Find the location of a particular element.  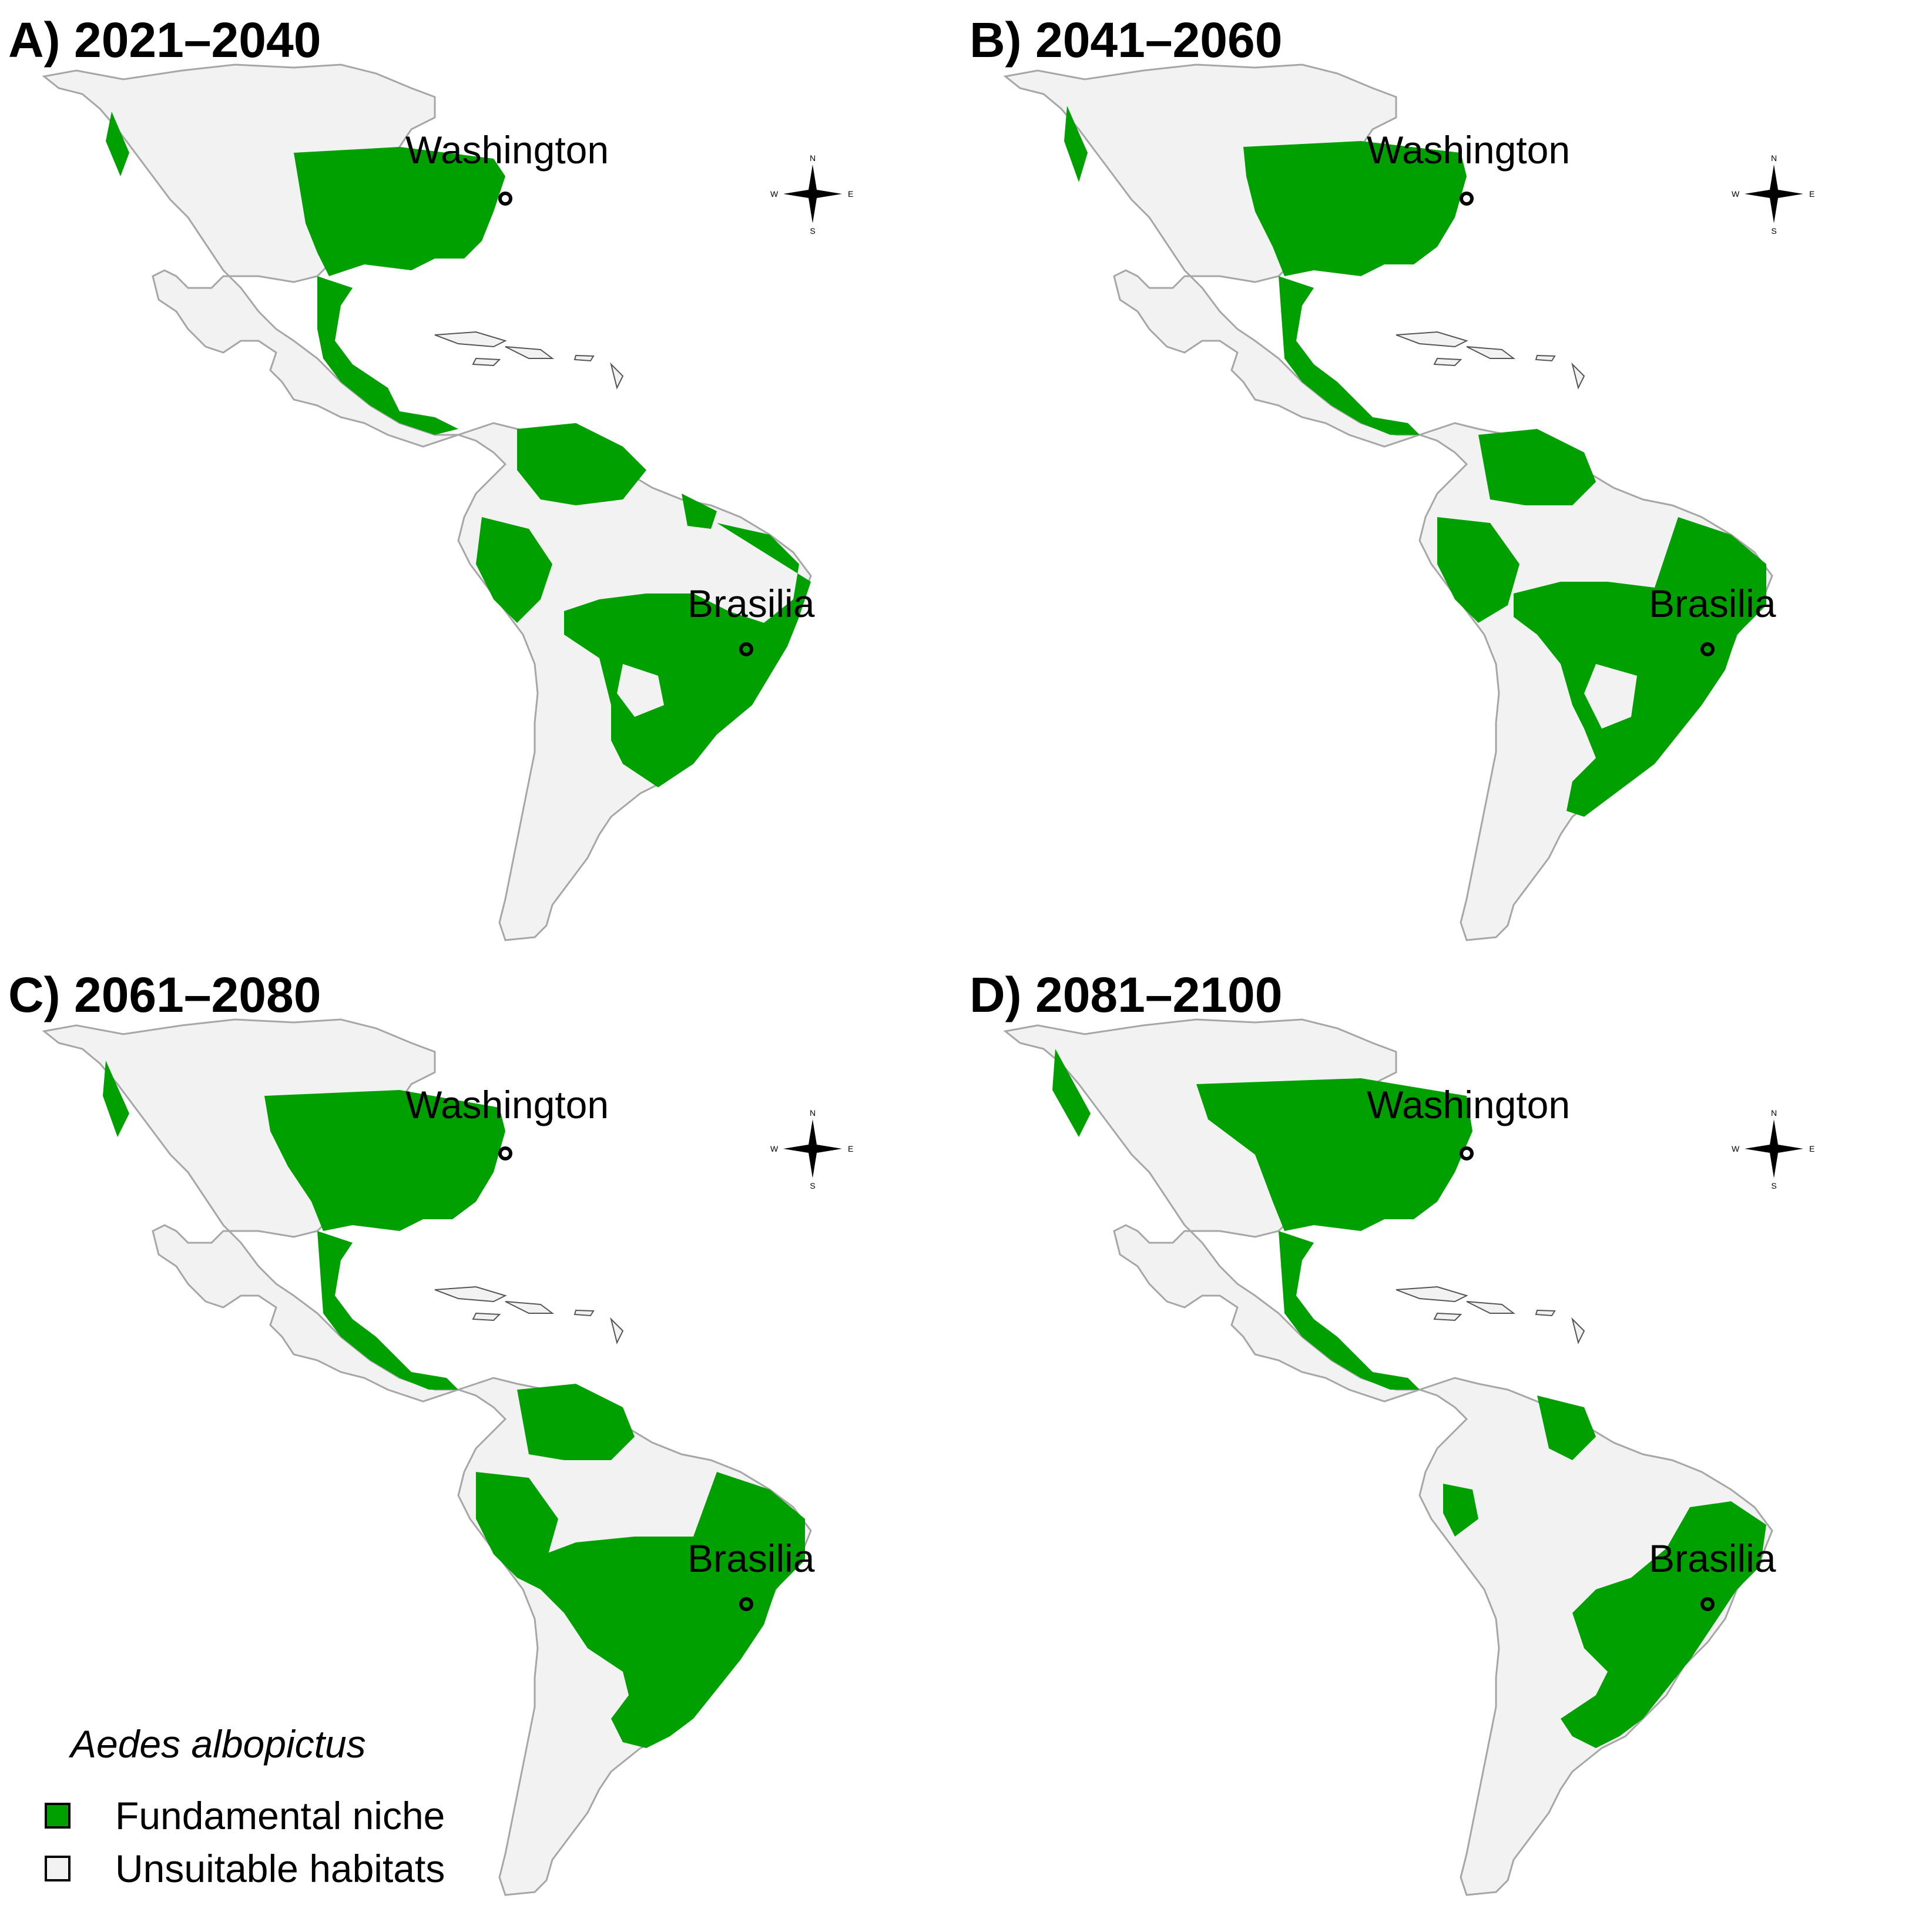

legend-label: Fundamental niche is located at coordinates (280, 1815).